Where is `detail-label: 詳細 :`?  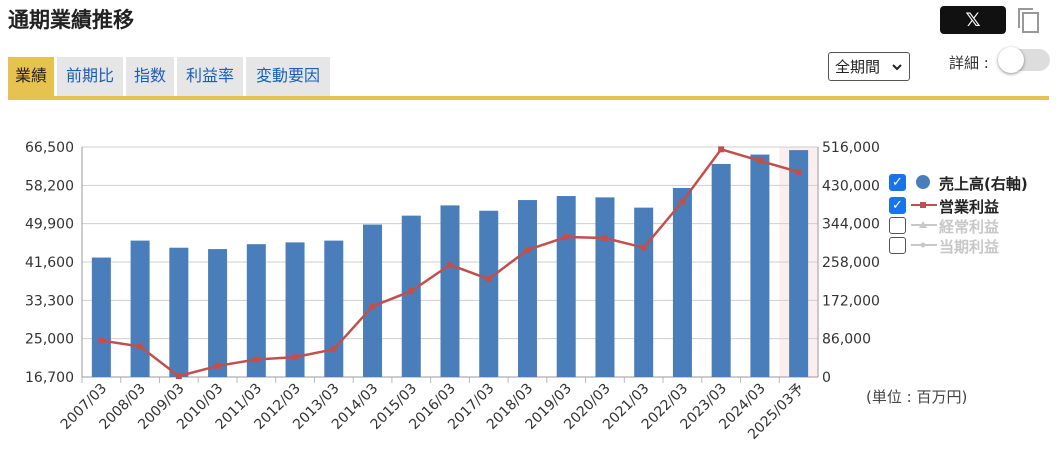 detail-label: 詳細 : is located at coordinates (969, 63).